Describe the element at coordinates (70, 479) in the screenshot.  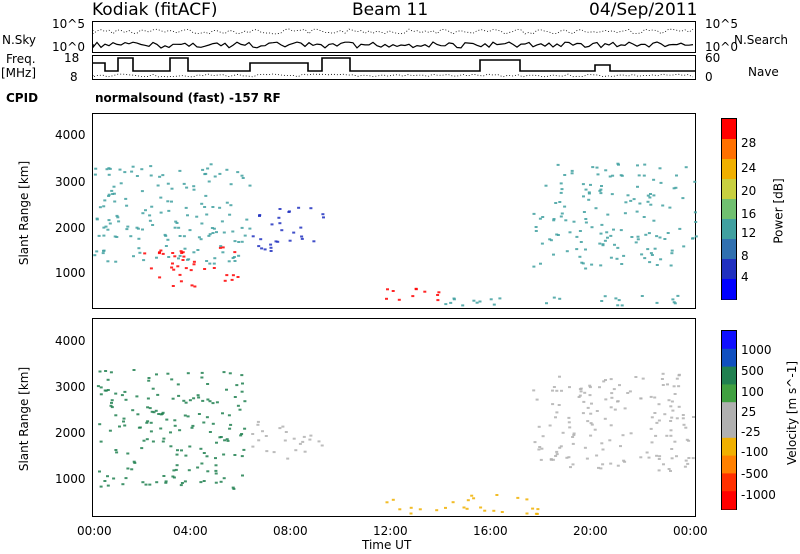
I see `vel-ytick-1000: 1000` at that location.